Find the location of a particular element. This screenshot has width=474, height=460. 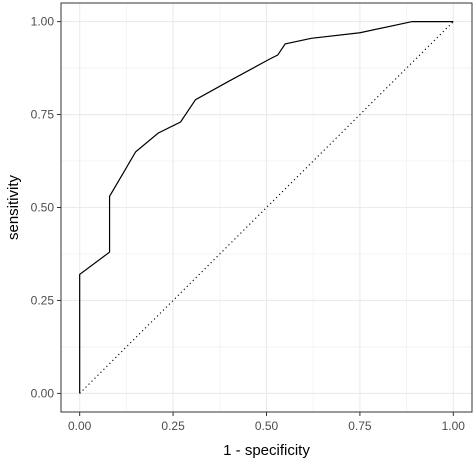

x-tick-label: 0.75 is located at coordinates (360, 426).